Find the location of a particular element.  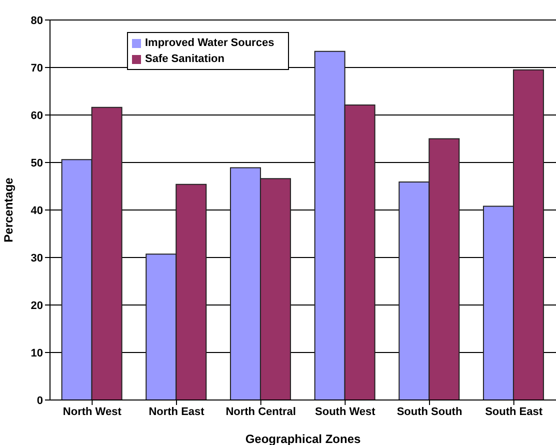

x-tick-label: South East is located at coordinates (514, 412).